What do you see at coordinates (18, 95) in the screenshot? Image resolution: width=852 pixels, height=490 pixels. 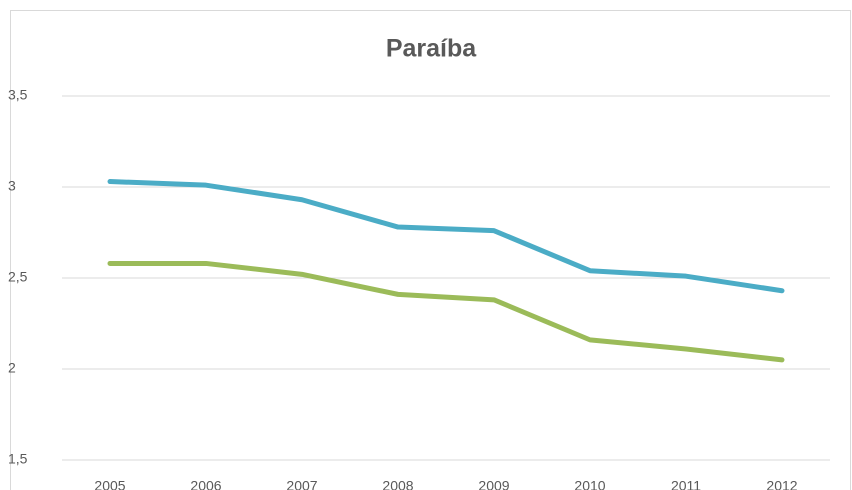 I see `y-tick-label: 3,5` at bounding box center [18, 95].